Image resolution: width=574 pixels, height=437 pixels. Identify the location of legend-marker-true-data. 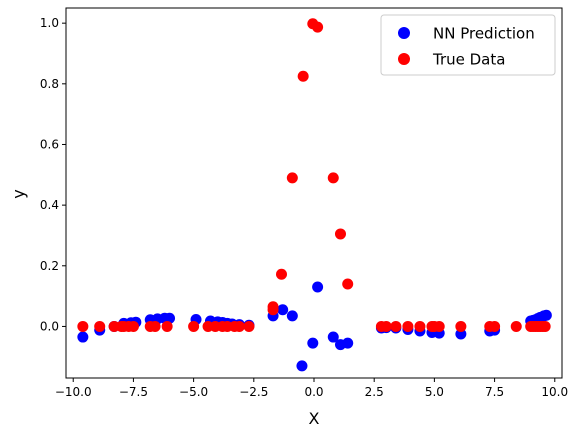
(404, 59).